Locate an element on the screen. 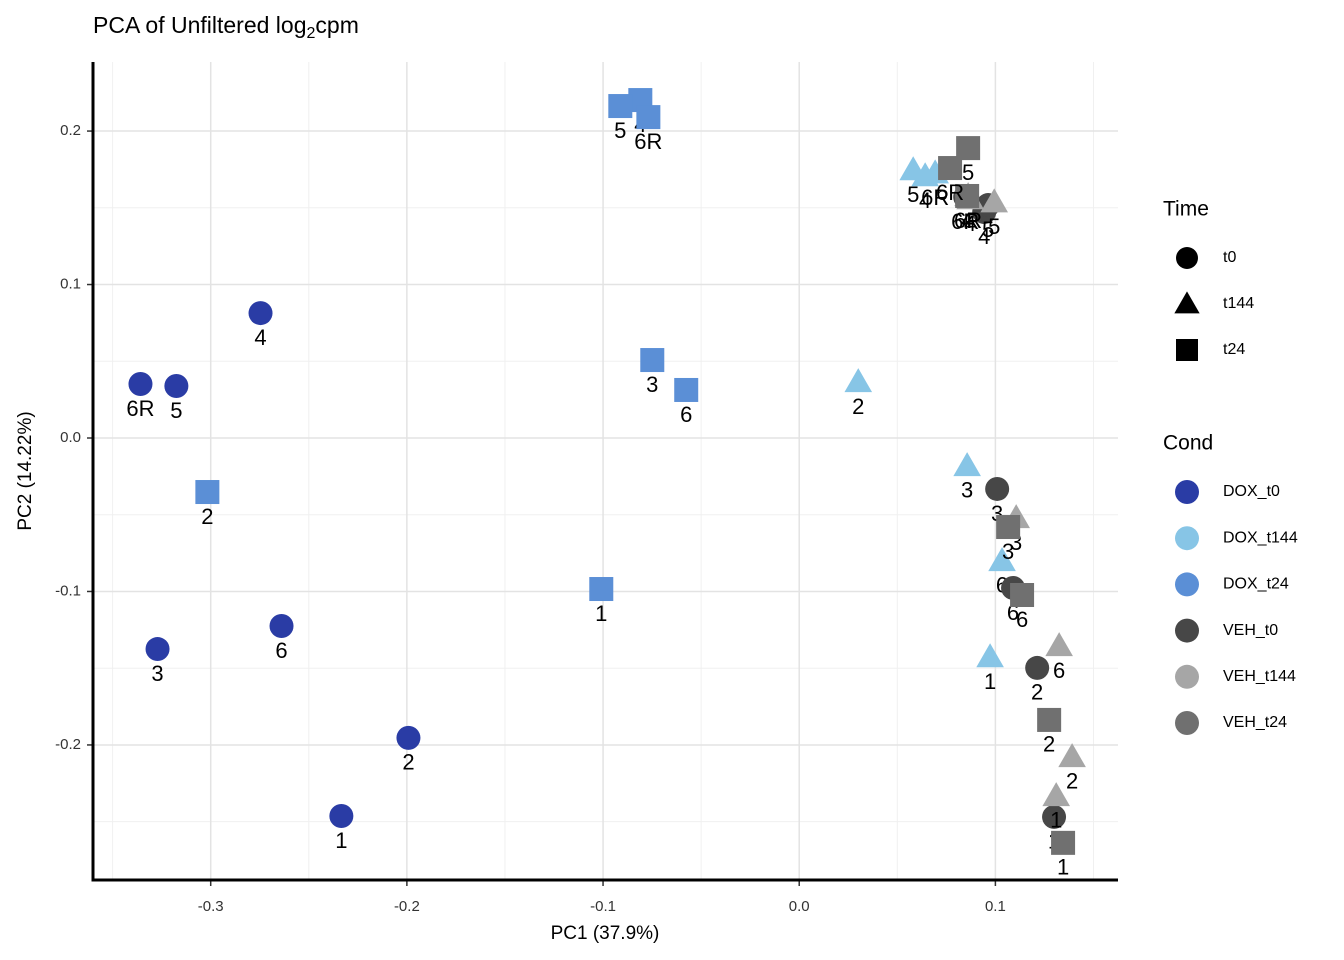  x-tick-label: 0.0 is located at coordinates (799, 906).